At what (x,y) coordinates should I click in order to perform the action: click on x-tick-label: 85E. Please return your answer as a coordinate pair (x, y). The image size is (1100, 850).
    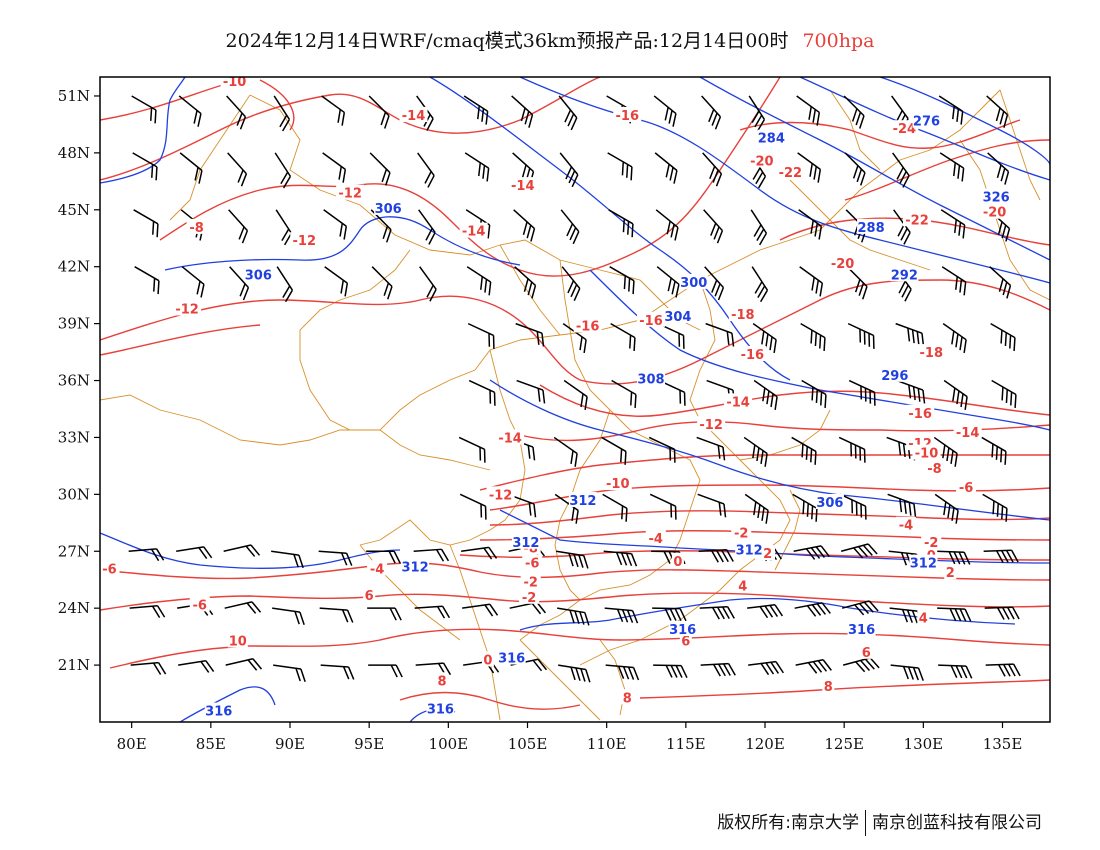
    Looking at the image, I should click on (211, 744).